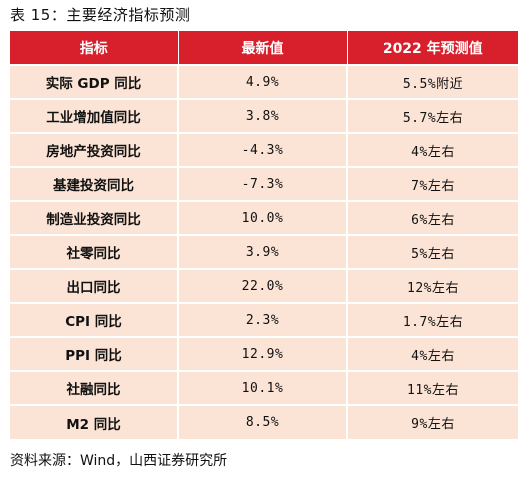 Image resolution: width=527 pixels, height=478 pixels. Describe the element at coordinates (432, 48) in the screenshot. I see `header-forecast: 2022 年预测值` at that location.